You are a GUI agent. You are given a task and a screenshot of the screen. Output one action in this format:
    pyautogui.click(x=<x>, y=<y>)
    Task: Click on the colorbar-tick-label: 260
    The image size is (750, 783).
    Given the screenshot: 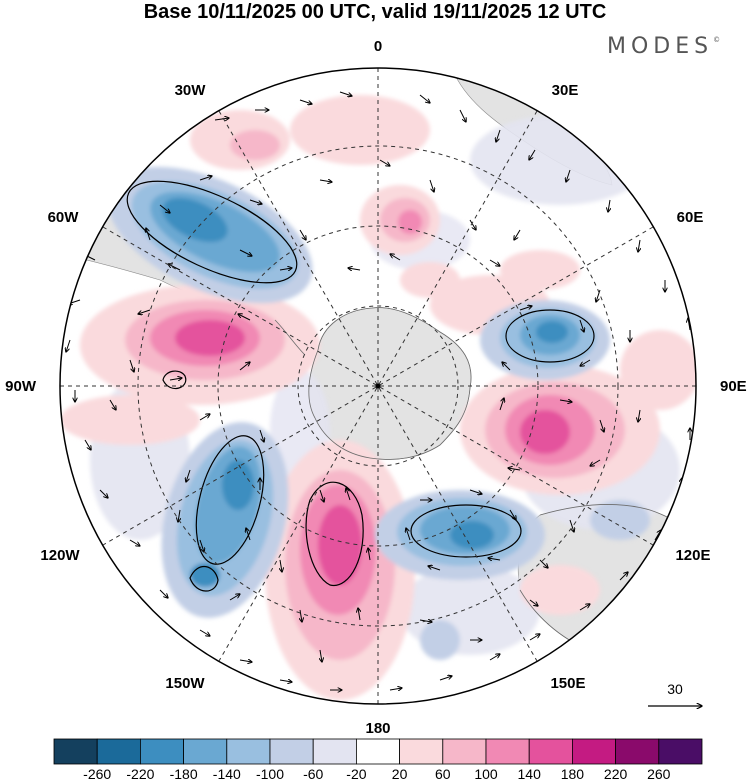 What is the action you would take?
    pyautogui.click(x=659, y=774)
    